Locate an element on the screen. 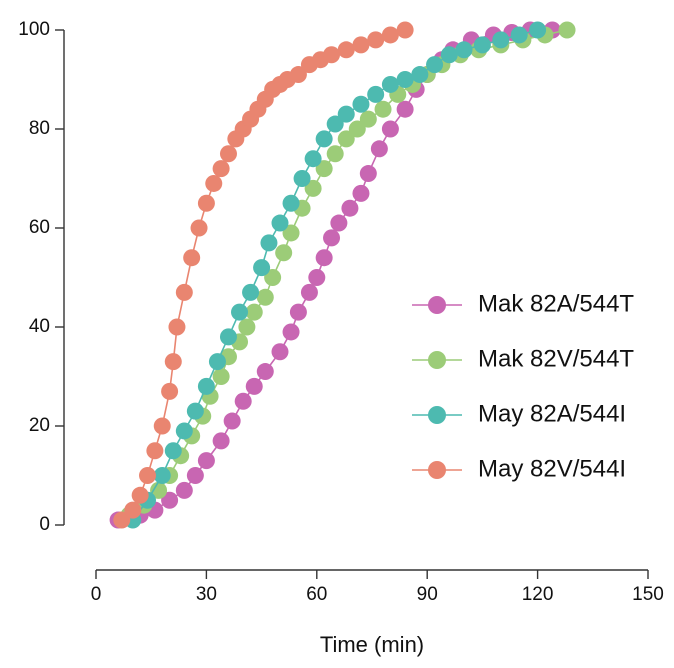  legend-item: Mak 82V/544T is located at coordinates (523, 358).